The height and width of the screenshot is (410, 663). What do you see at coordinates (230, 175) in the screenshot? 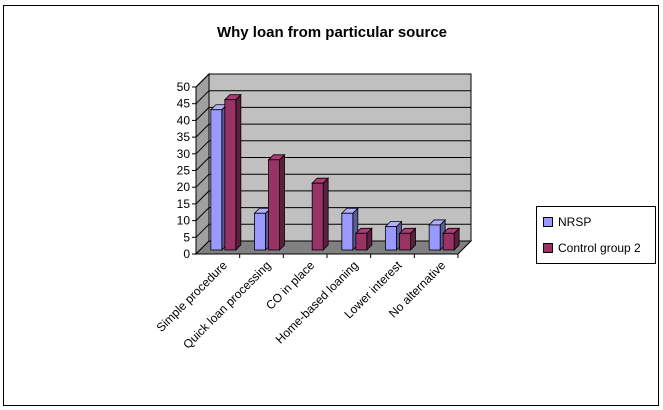
I see `bar-control-group-2-simple-procedure` at bounding box center [230, 175].